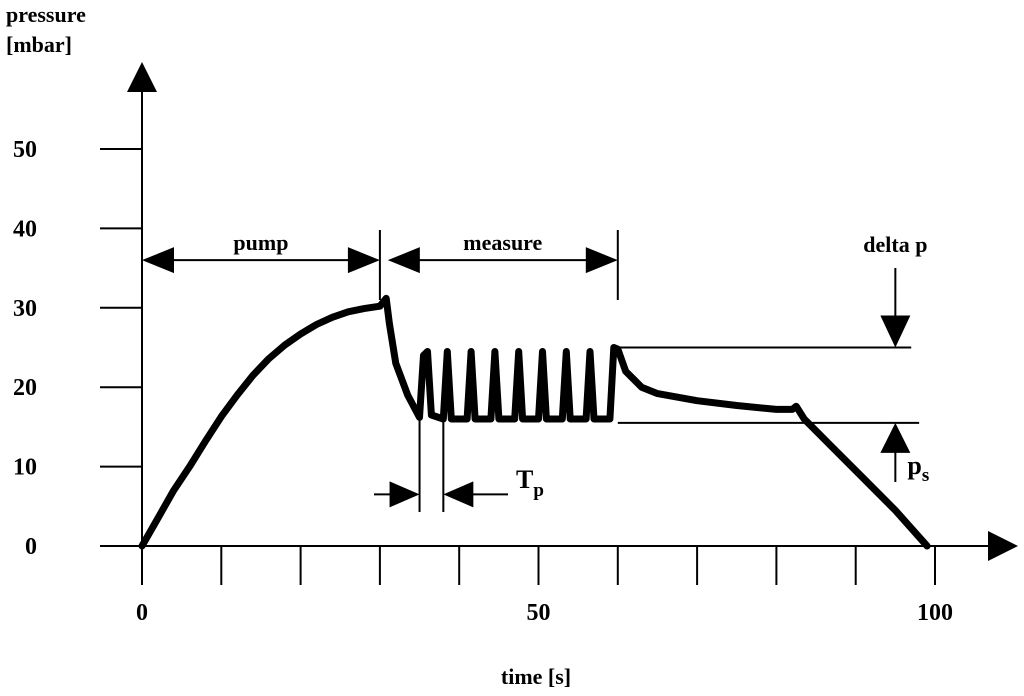 The height and width of the screenshot is (696, 1024). What do you see at coordinates (404, 494) in the screenshot?
I see `t-p-left-arrowhead` at bounding box center [404, 494].